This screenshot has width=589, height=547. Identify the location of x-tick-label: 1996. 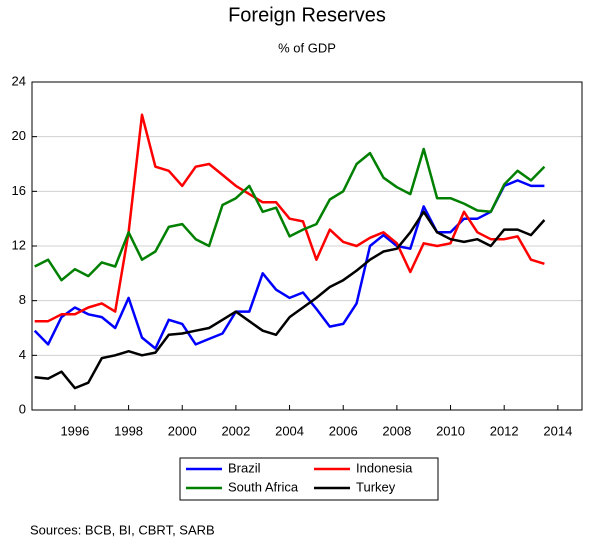
(74, 430).